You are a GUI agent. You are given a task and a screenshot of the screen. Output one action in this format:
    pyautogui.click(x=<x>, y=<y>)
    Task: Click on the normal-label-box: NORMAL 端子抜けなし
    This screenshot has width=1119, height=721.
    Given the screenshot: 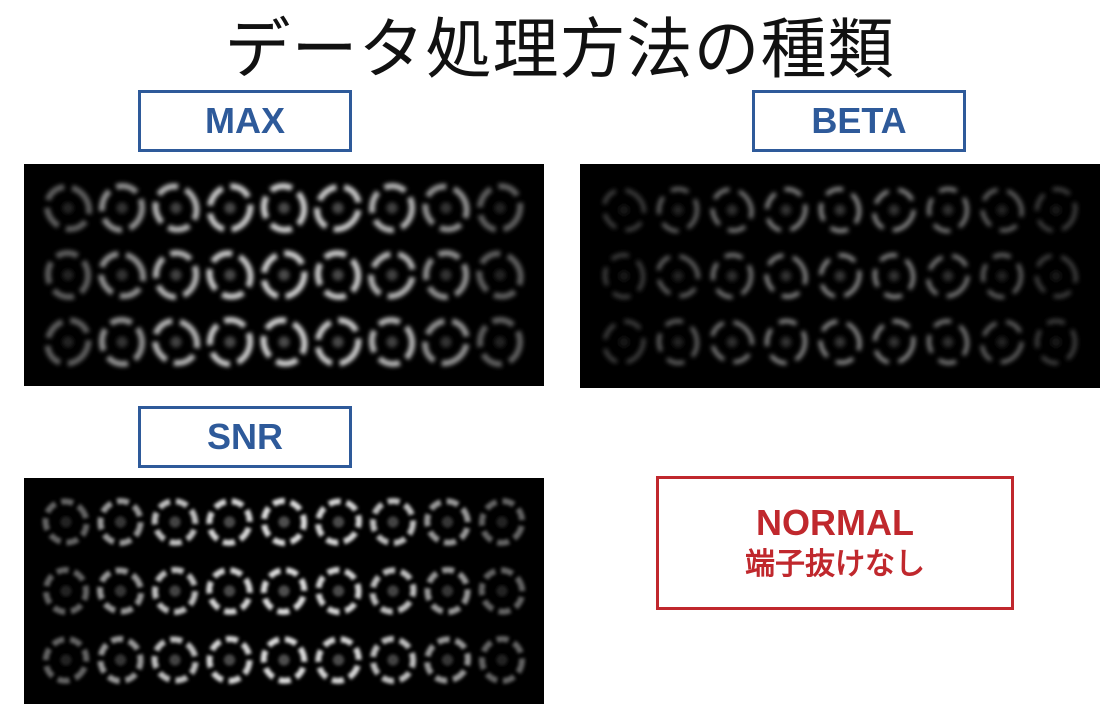 What is the action you would take?
    pyautogui.click(x=835, y=543)
    